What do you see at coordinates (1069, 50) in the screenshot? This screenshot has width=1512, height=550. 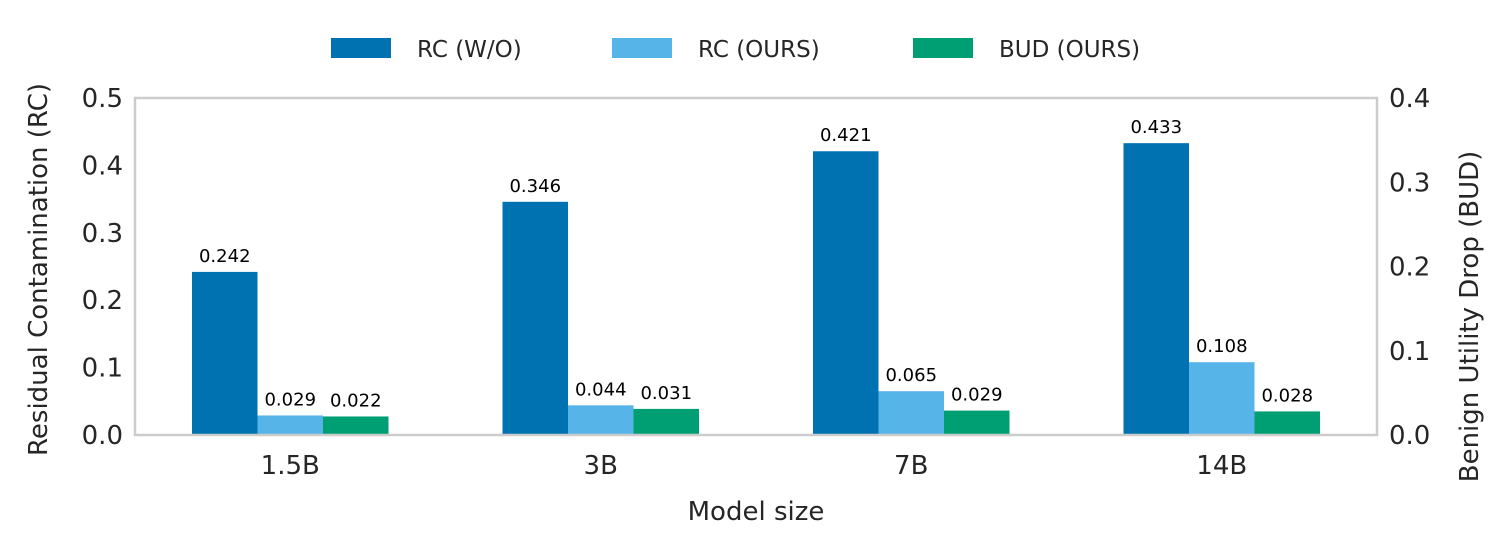 I see `legend-label: BUD (OURS)` at bounding box center [1069, 50].